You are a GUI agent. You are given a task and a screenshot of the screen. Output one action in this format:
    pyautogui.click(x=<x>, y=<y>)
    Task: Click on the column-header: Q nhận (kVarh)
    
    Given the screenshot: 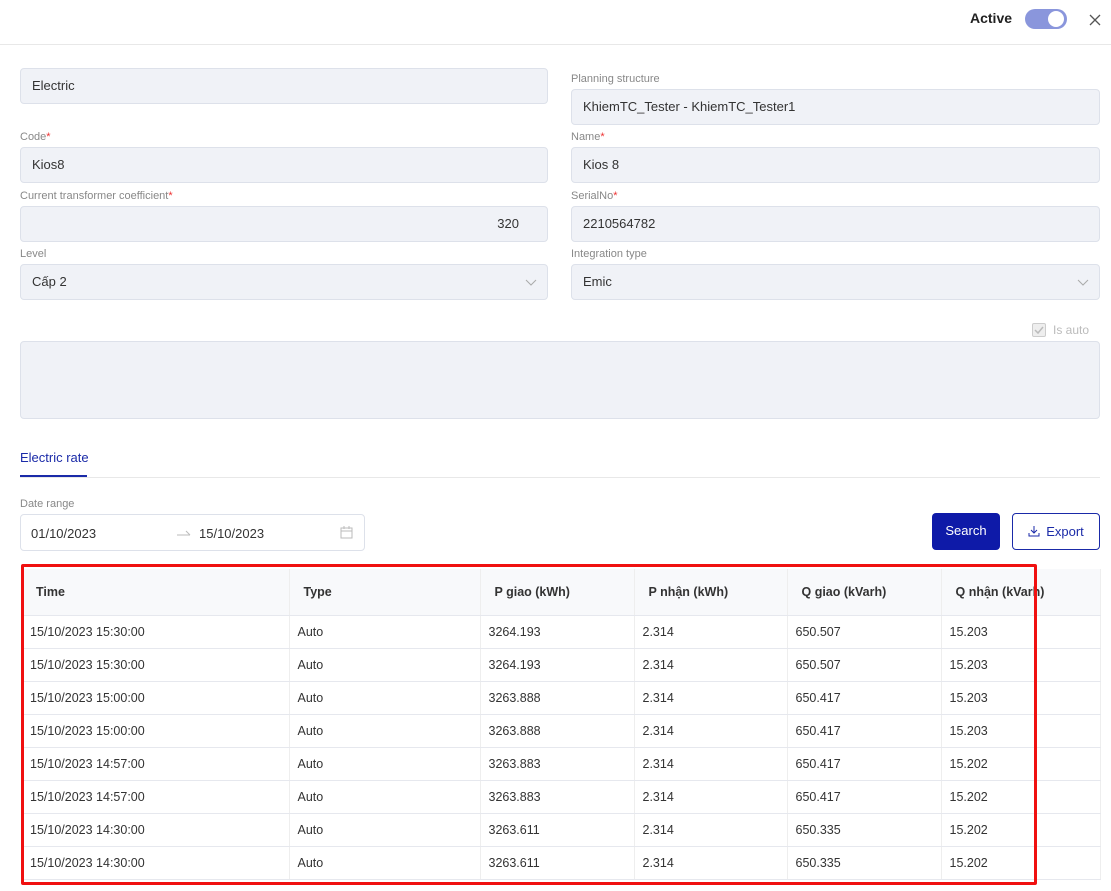 What is the action you would take?
    pyautogui.click(x=1021, y=592)
    